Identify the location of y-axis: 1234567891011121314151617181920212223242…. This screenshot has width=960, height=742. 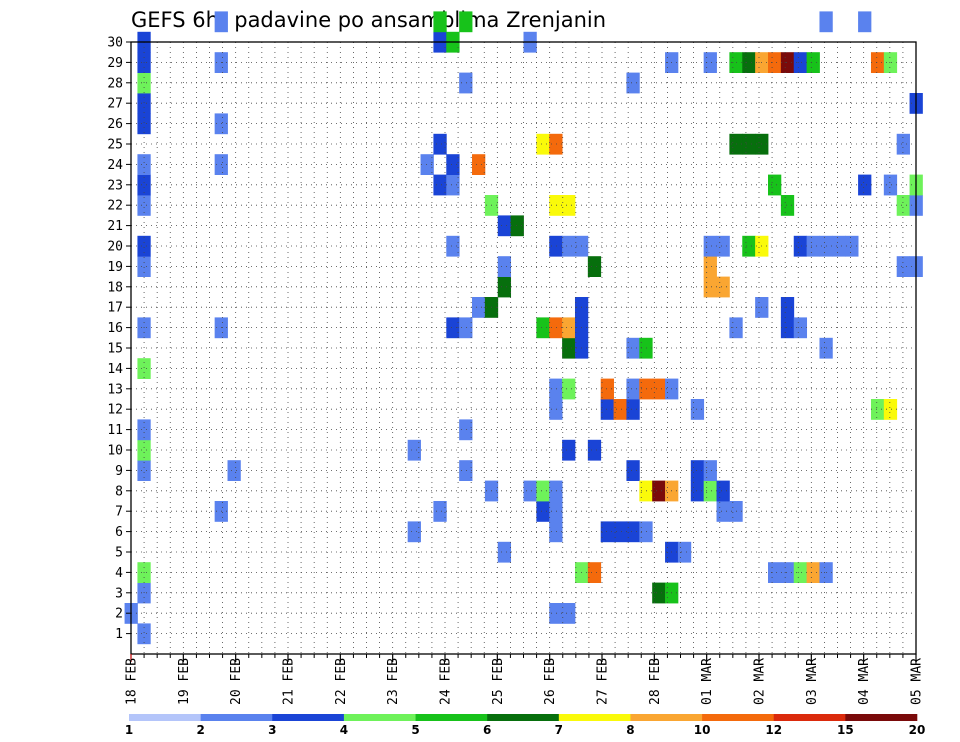
(119, 339).